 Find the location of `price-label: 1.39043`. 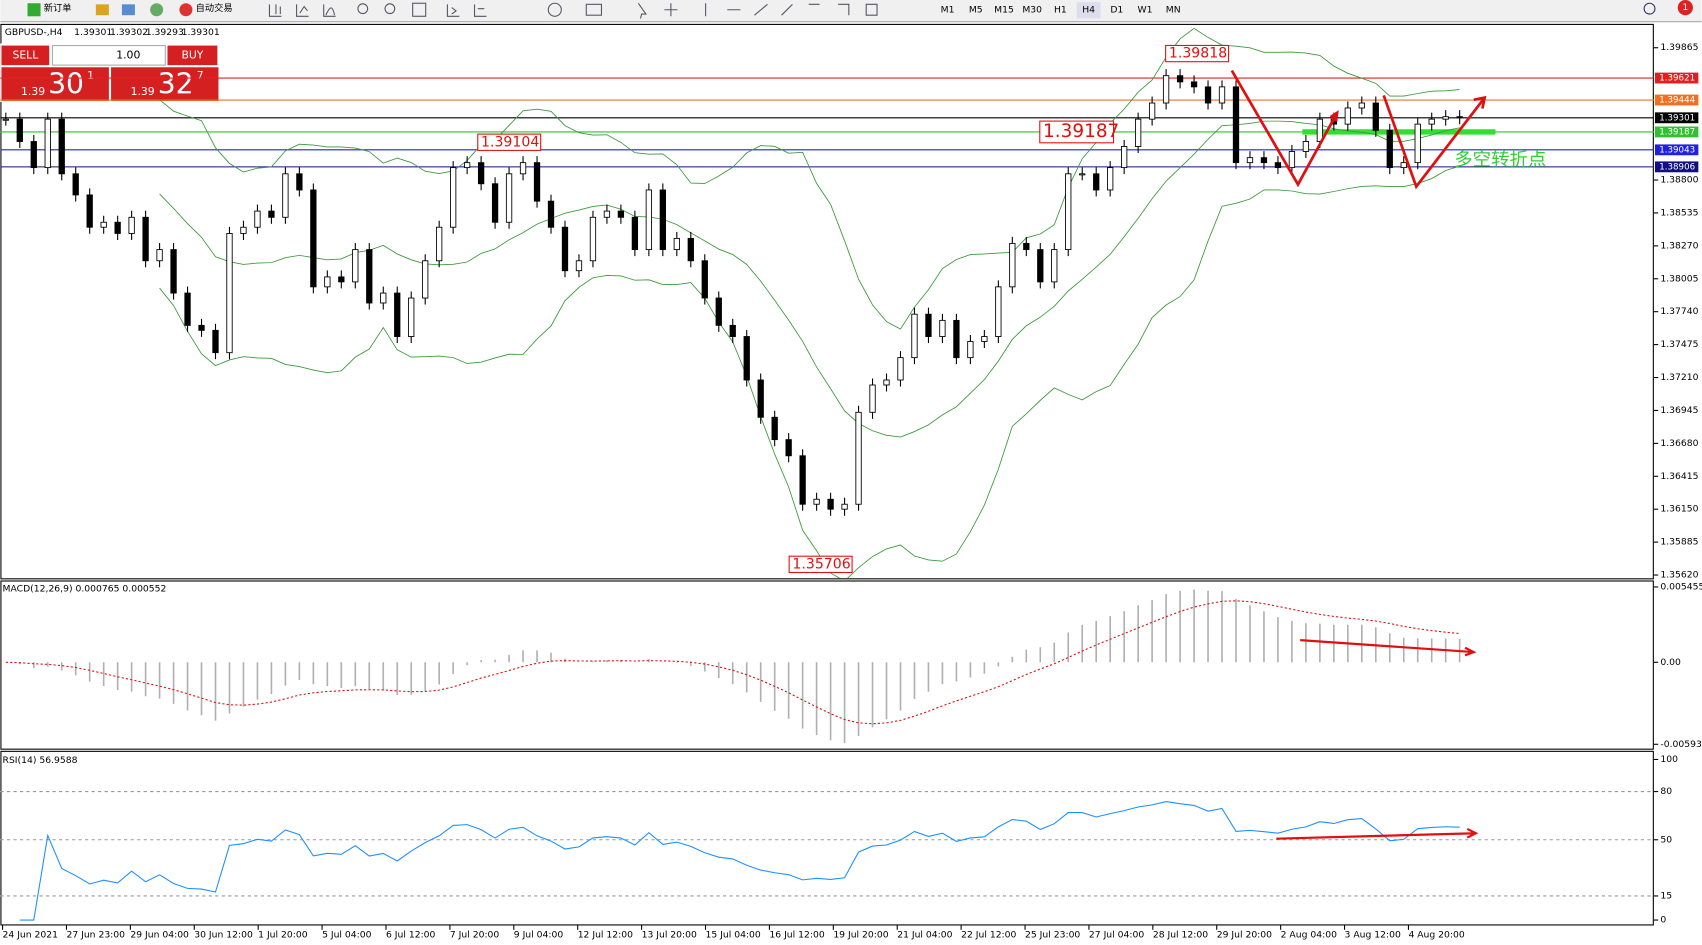

price-label: 1.39043 is located at coordinates (1677, 150).